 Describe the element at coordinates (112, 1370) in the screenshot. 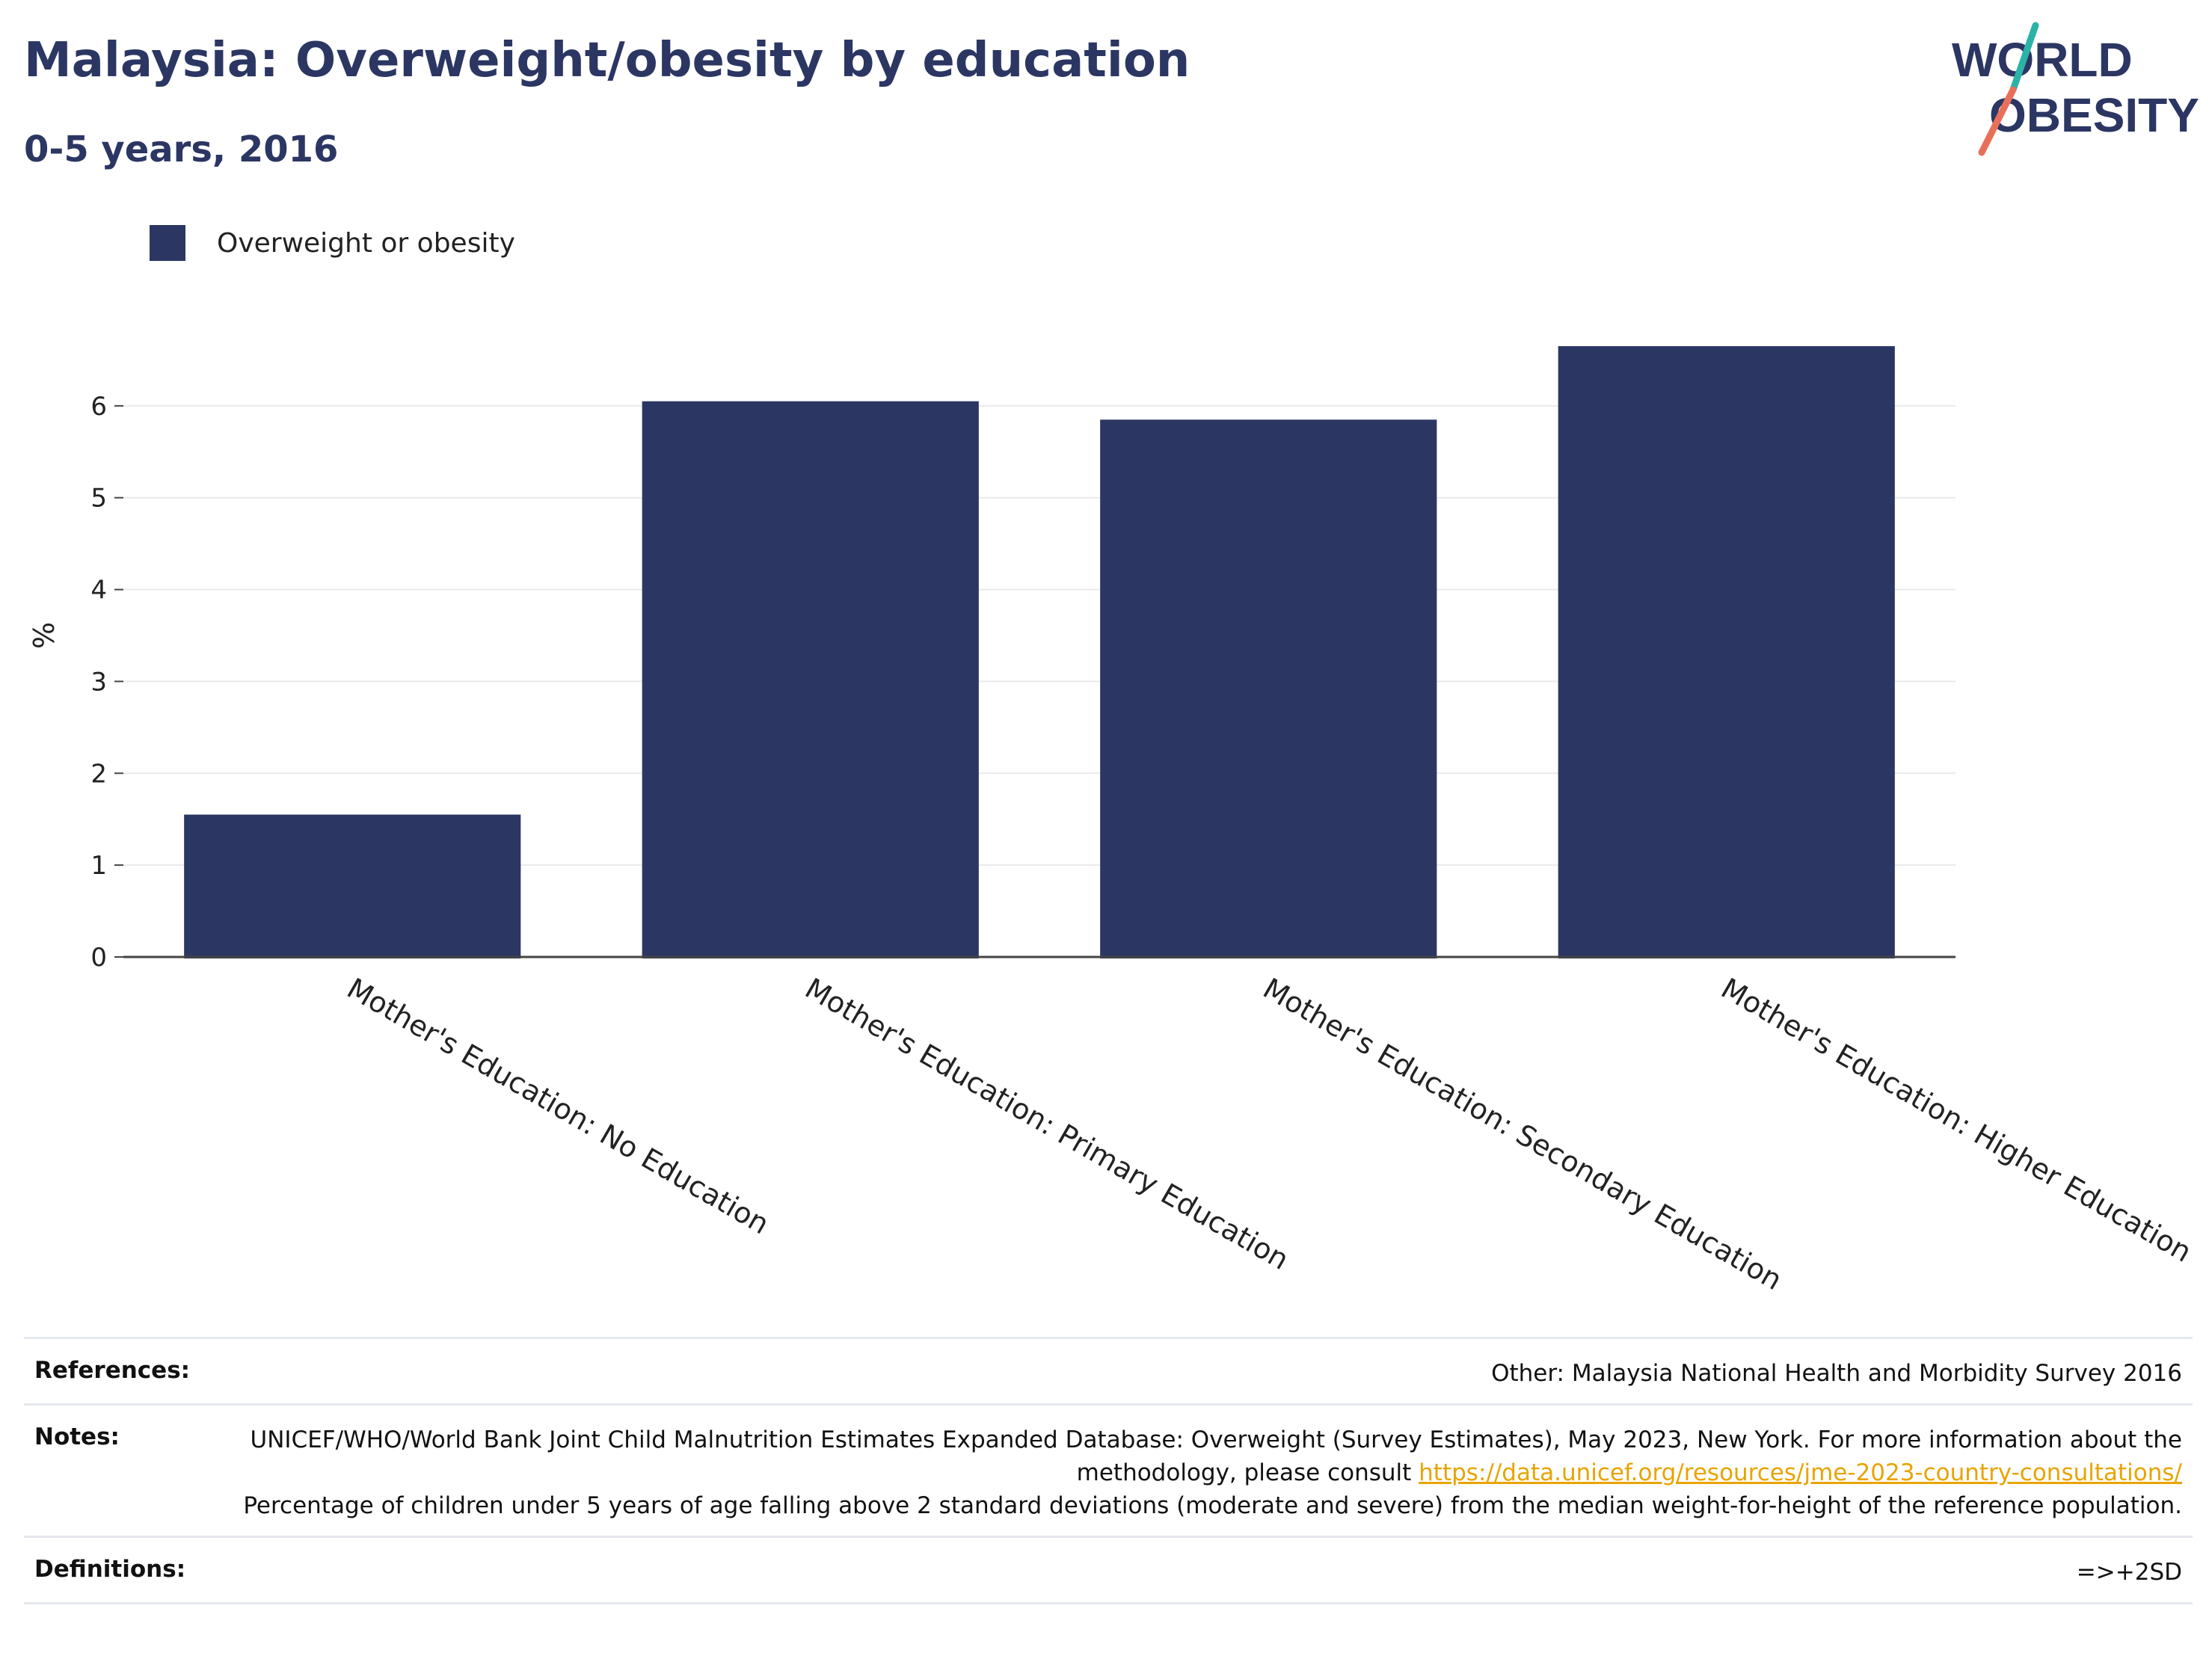

I see `references-label: References:` at that location.